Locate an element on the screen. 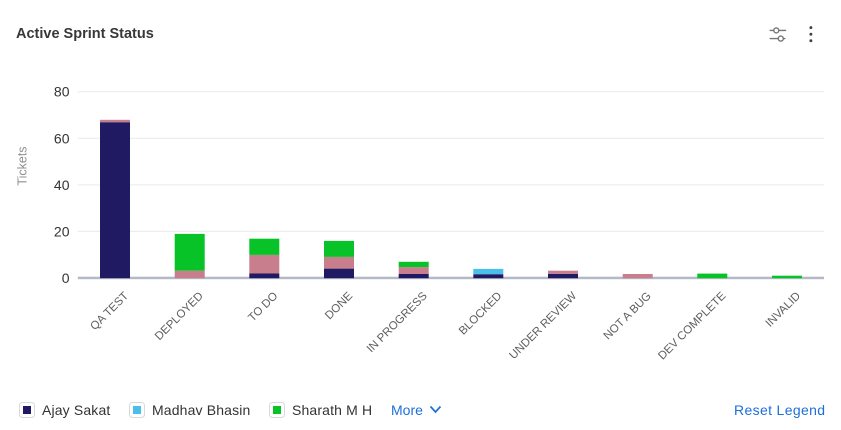 The image size is (841, 430). svg-text: Tickets is located at coordinates (23, 165).